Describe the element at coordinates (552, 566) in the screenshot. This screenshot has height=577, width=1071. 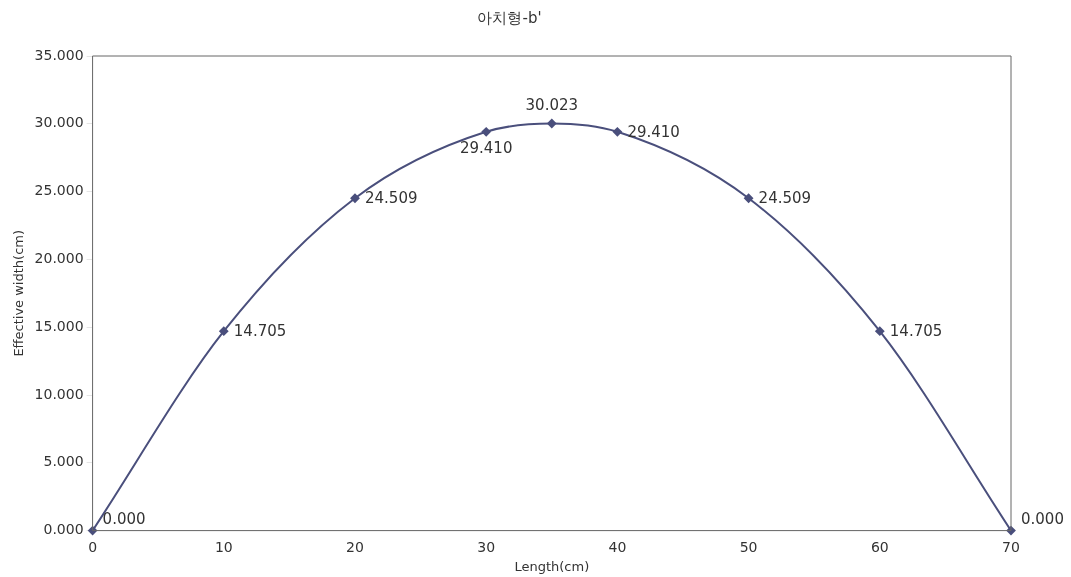
I see `x-axis-title: Length(cm)` at that location.